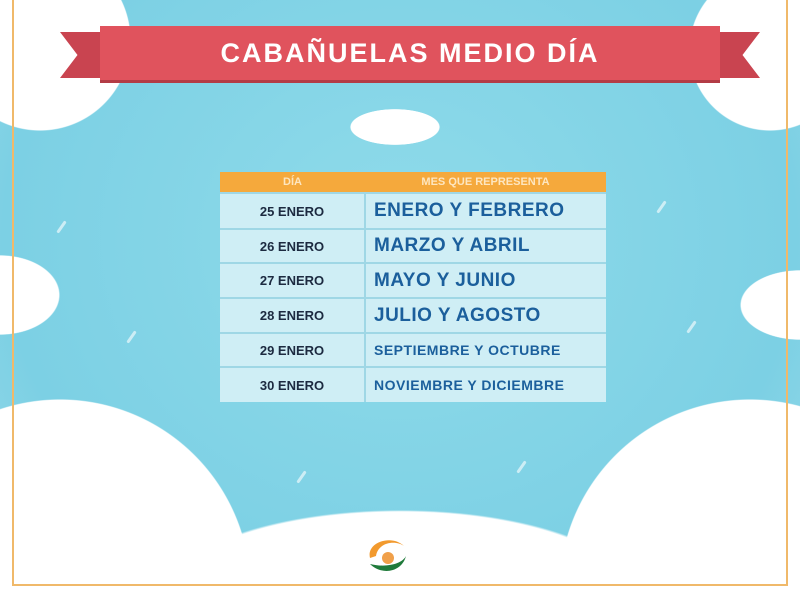  I want to click on table-row: 29 ENERO SEPTIEMBRE Y OCTUBRE, so click(413, 349).